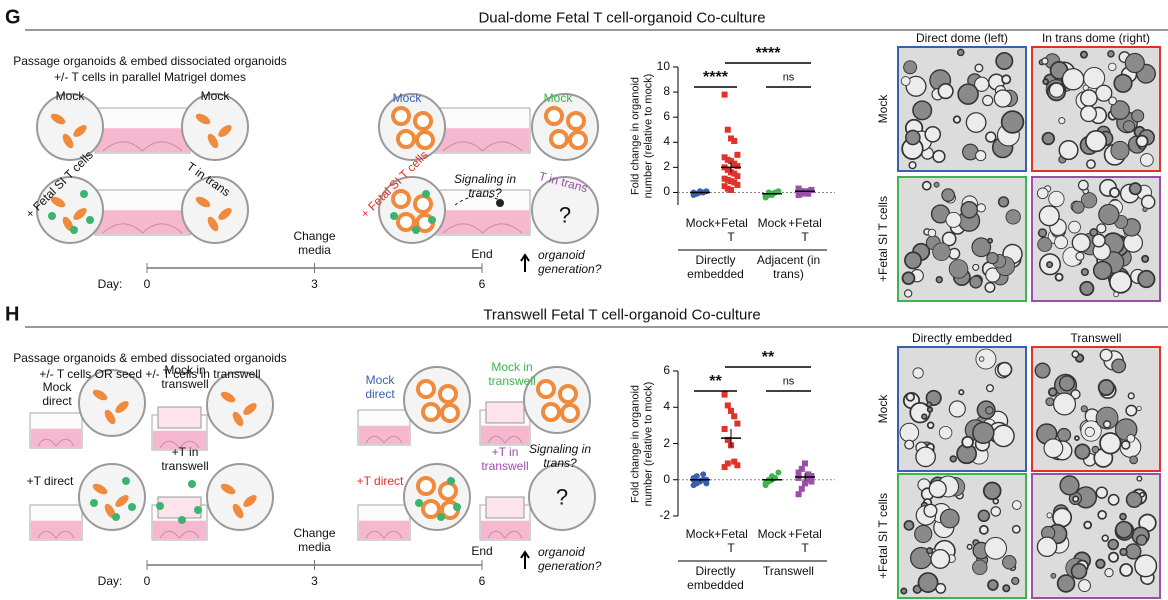 The width and height of the screenshot is (1168, 600). I want to click on schematic-label: Mock in transwell, so click(185, 377).